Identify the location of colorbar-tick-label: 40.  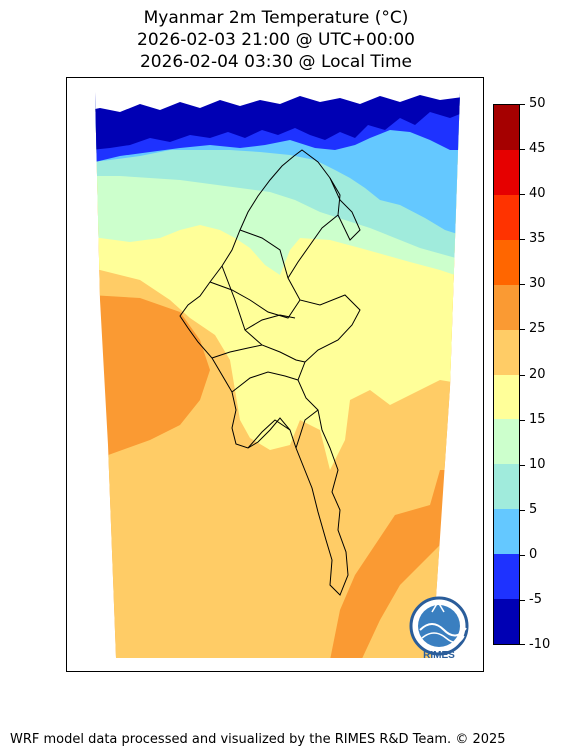
(537, 194).